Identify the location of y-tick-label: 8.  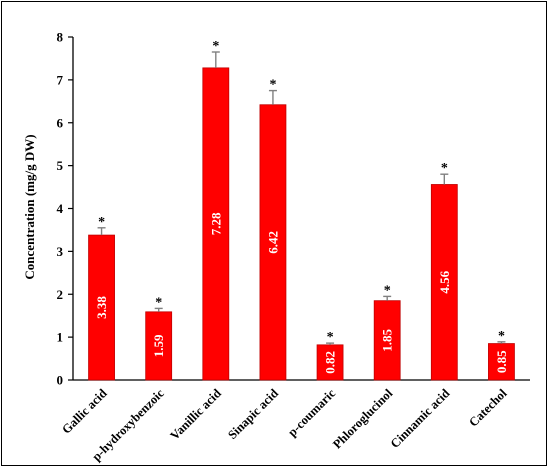
(60, 37).